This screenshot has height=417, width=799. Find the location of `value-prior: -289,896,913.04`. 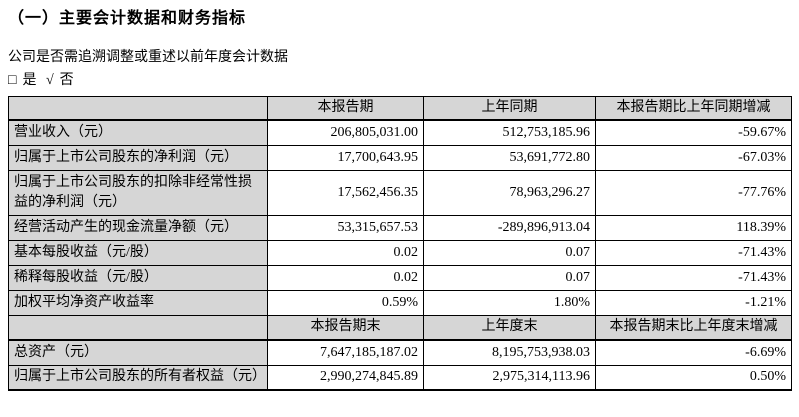

value-prior: -289,896,913.04 is located at coordinates (509, 227).